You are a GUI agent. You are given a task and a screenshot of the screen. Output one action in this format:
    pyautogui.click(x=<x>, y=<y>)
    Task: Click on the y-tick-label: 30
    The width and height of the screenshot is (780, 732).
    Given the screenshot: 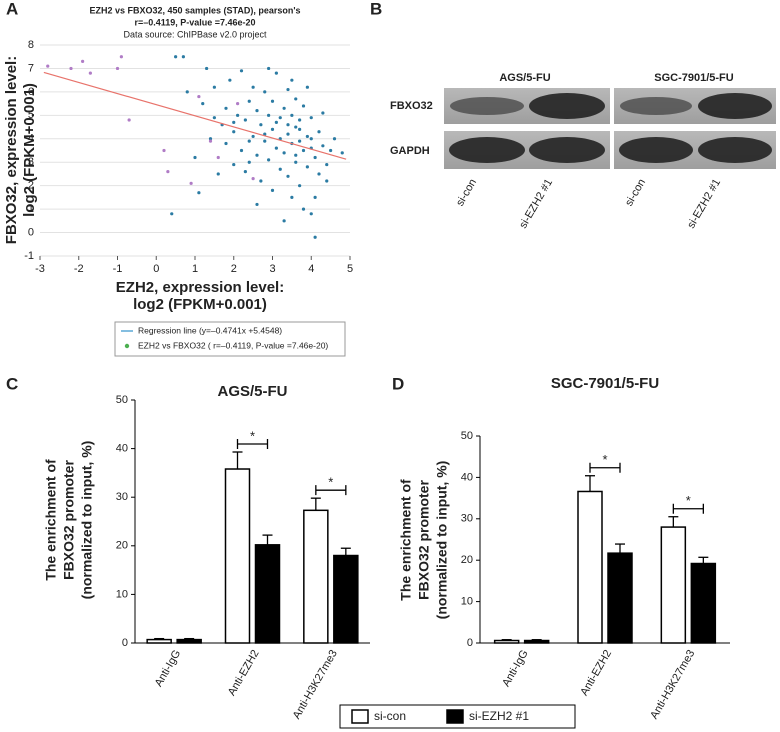 What is the action you would take?
    pyautogui.click(x=122, y=497)
    